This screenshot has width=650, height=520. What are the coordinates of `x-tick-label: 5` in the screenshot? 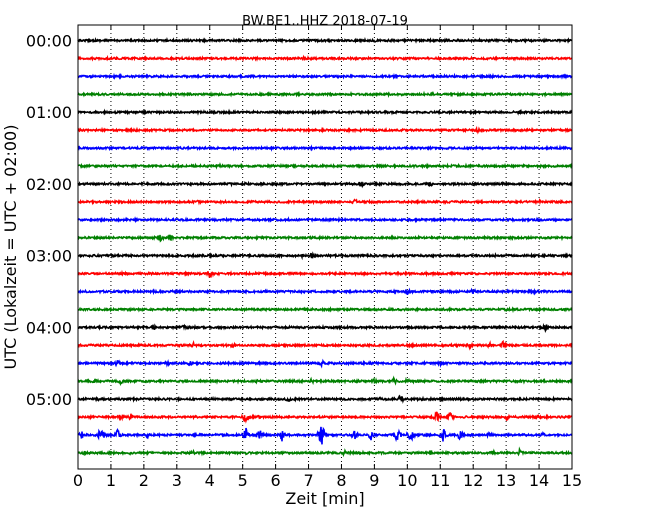 It's located at (243, 480).